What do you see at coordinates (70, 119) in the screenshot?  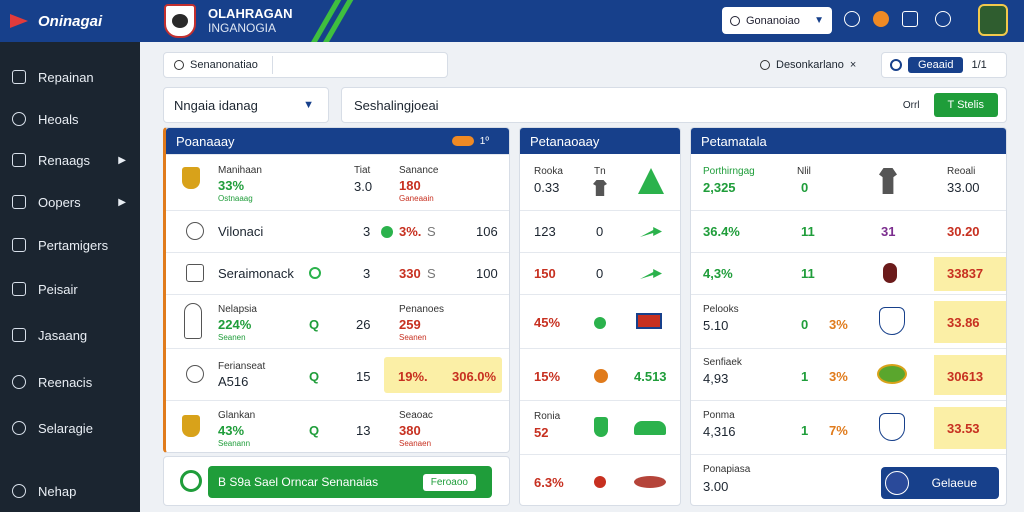 I see `sidebar-item-2: Heoals` at bounding box center [70, 119].